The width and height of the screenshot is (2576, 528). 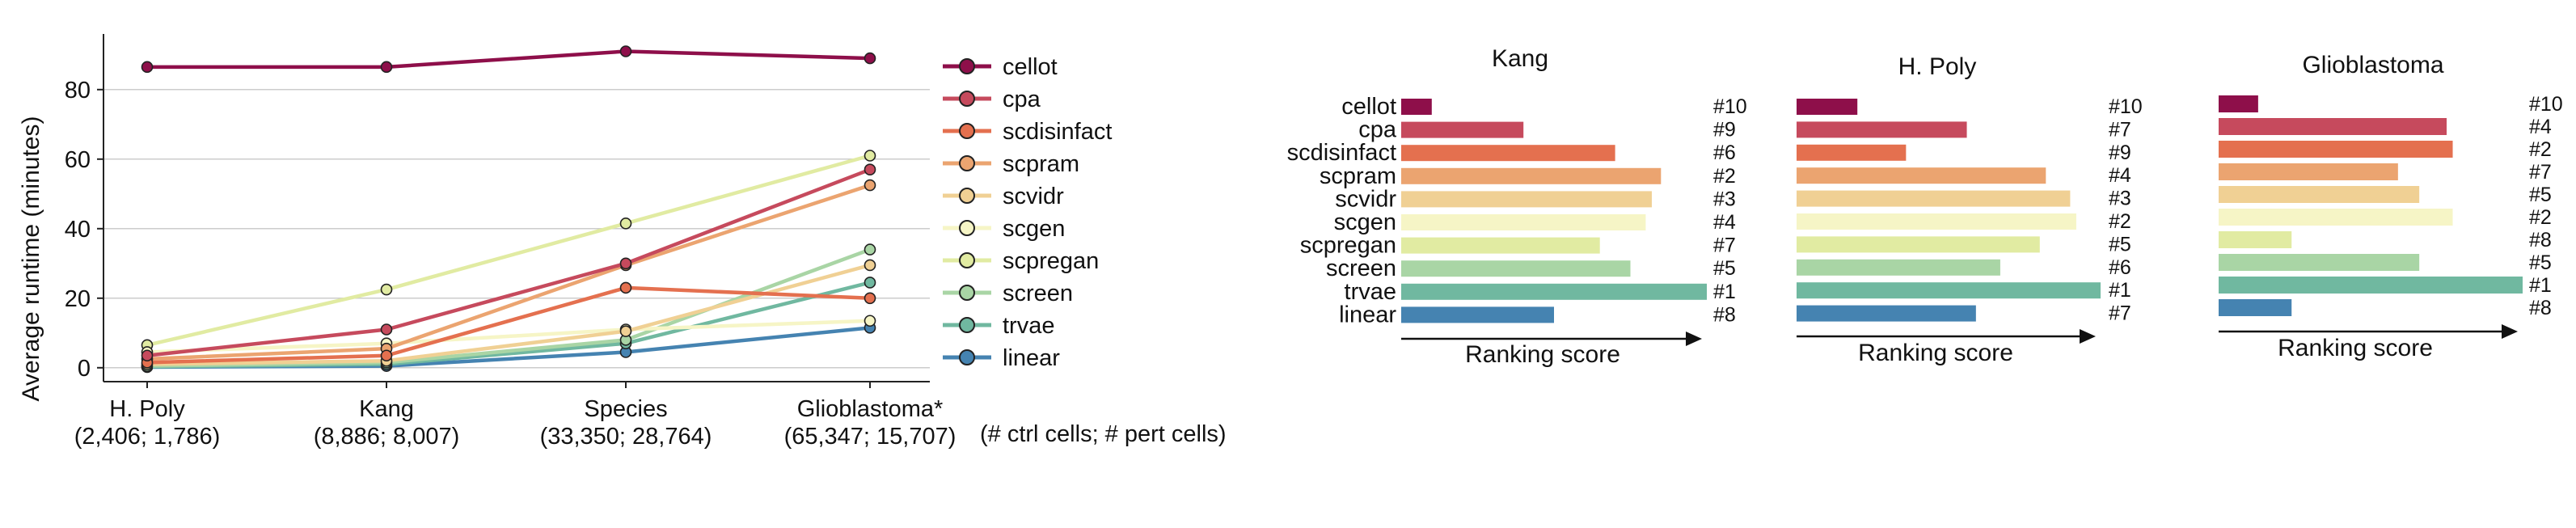 What do you see at coordinates (78, 160) in the screenshot?
I see `y-tick-label: 60` at bounding box center [78, 160].